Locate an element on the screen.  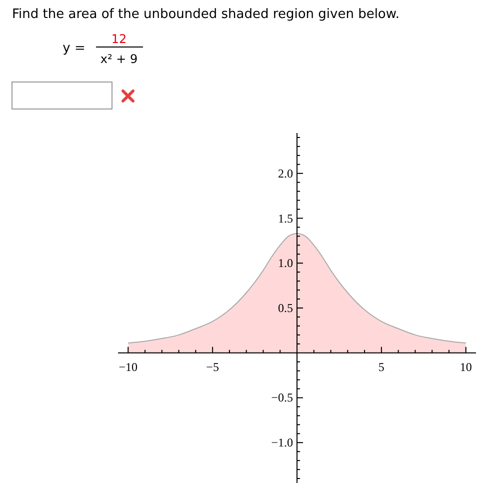
text: y = is located at coordinates (74, 48).